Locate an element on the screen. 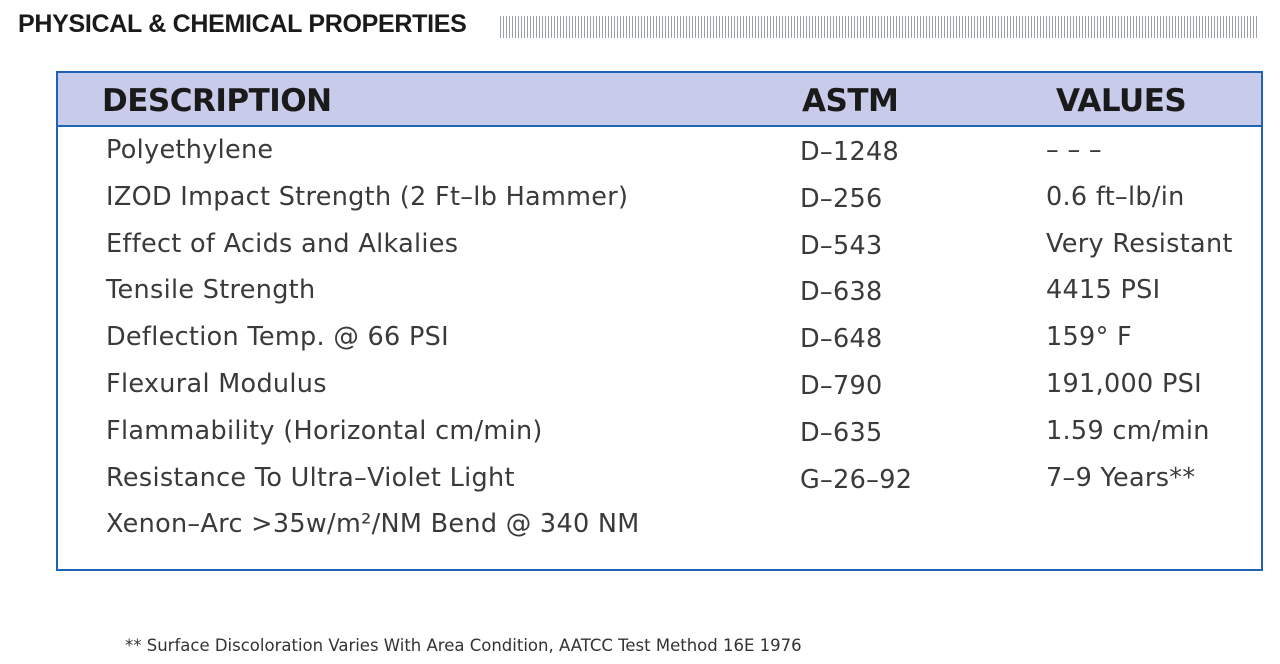 This screenshot has width=1280, height=664. table-header: DESCRIPTION ASTM VALUES is located at coordinates (659, 100).